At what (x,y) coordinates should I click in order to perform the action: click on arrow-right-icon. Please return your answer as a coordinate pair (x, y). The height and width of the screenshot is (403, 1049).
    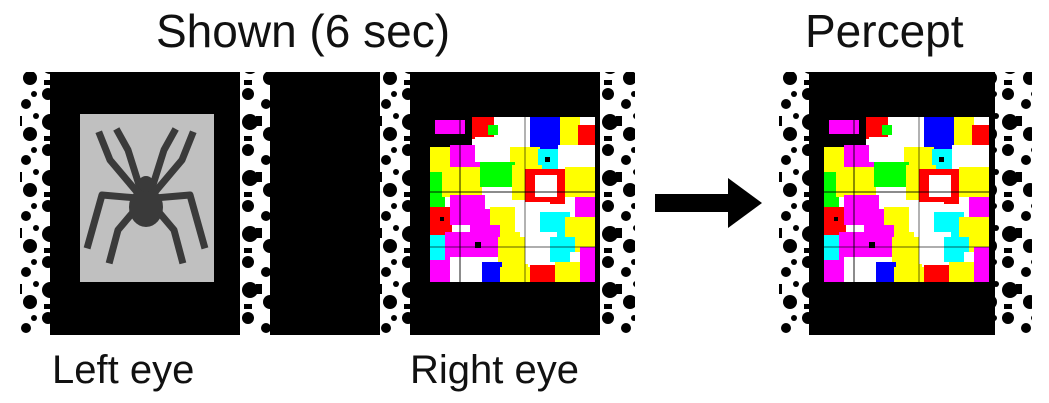
    Looking at the image, I should click on (708, 203).